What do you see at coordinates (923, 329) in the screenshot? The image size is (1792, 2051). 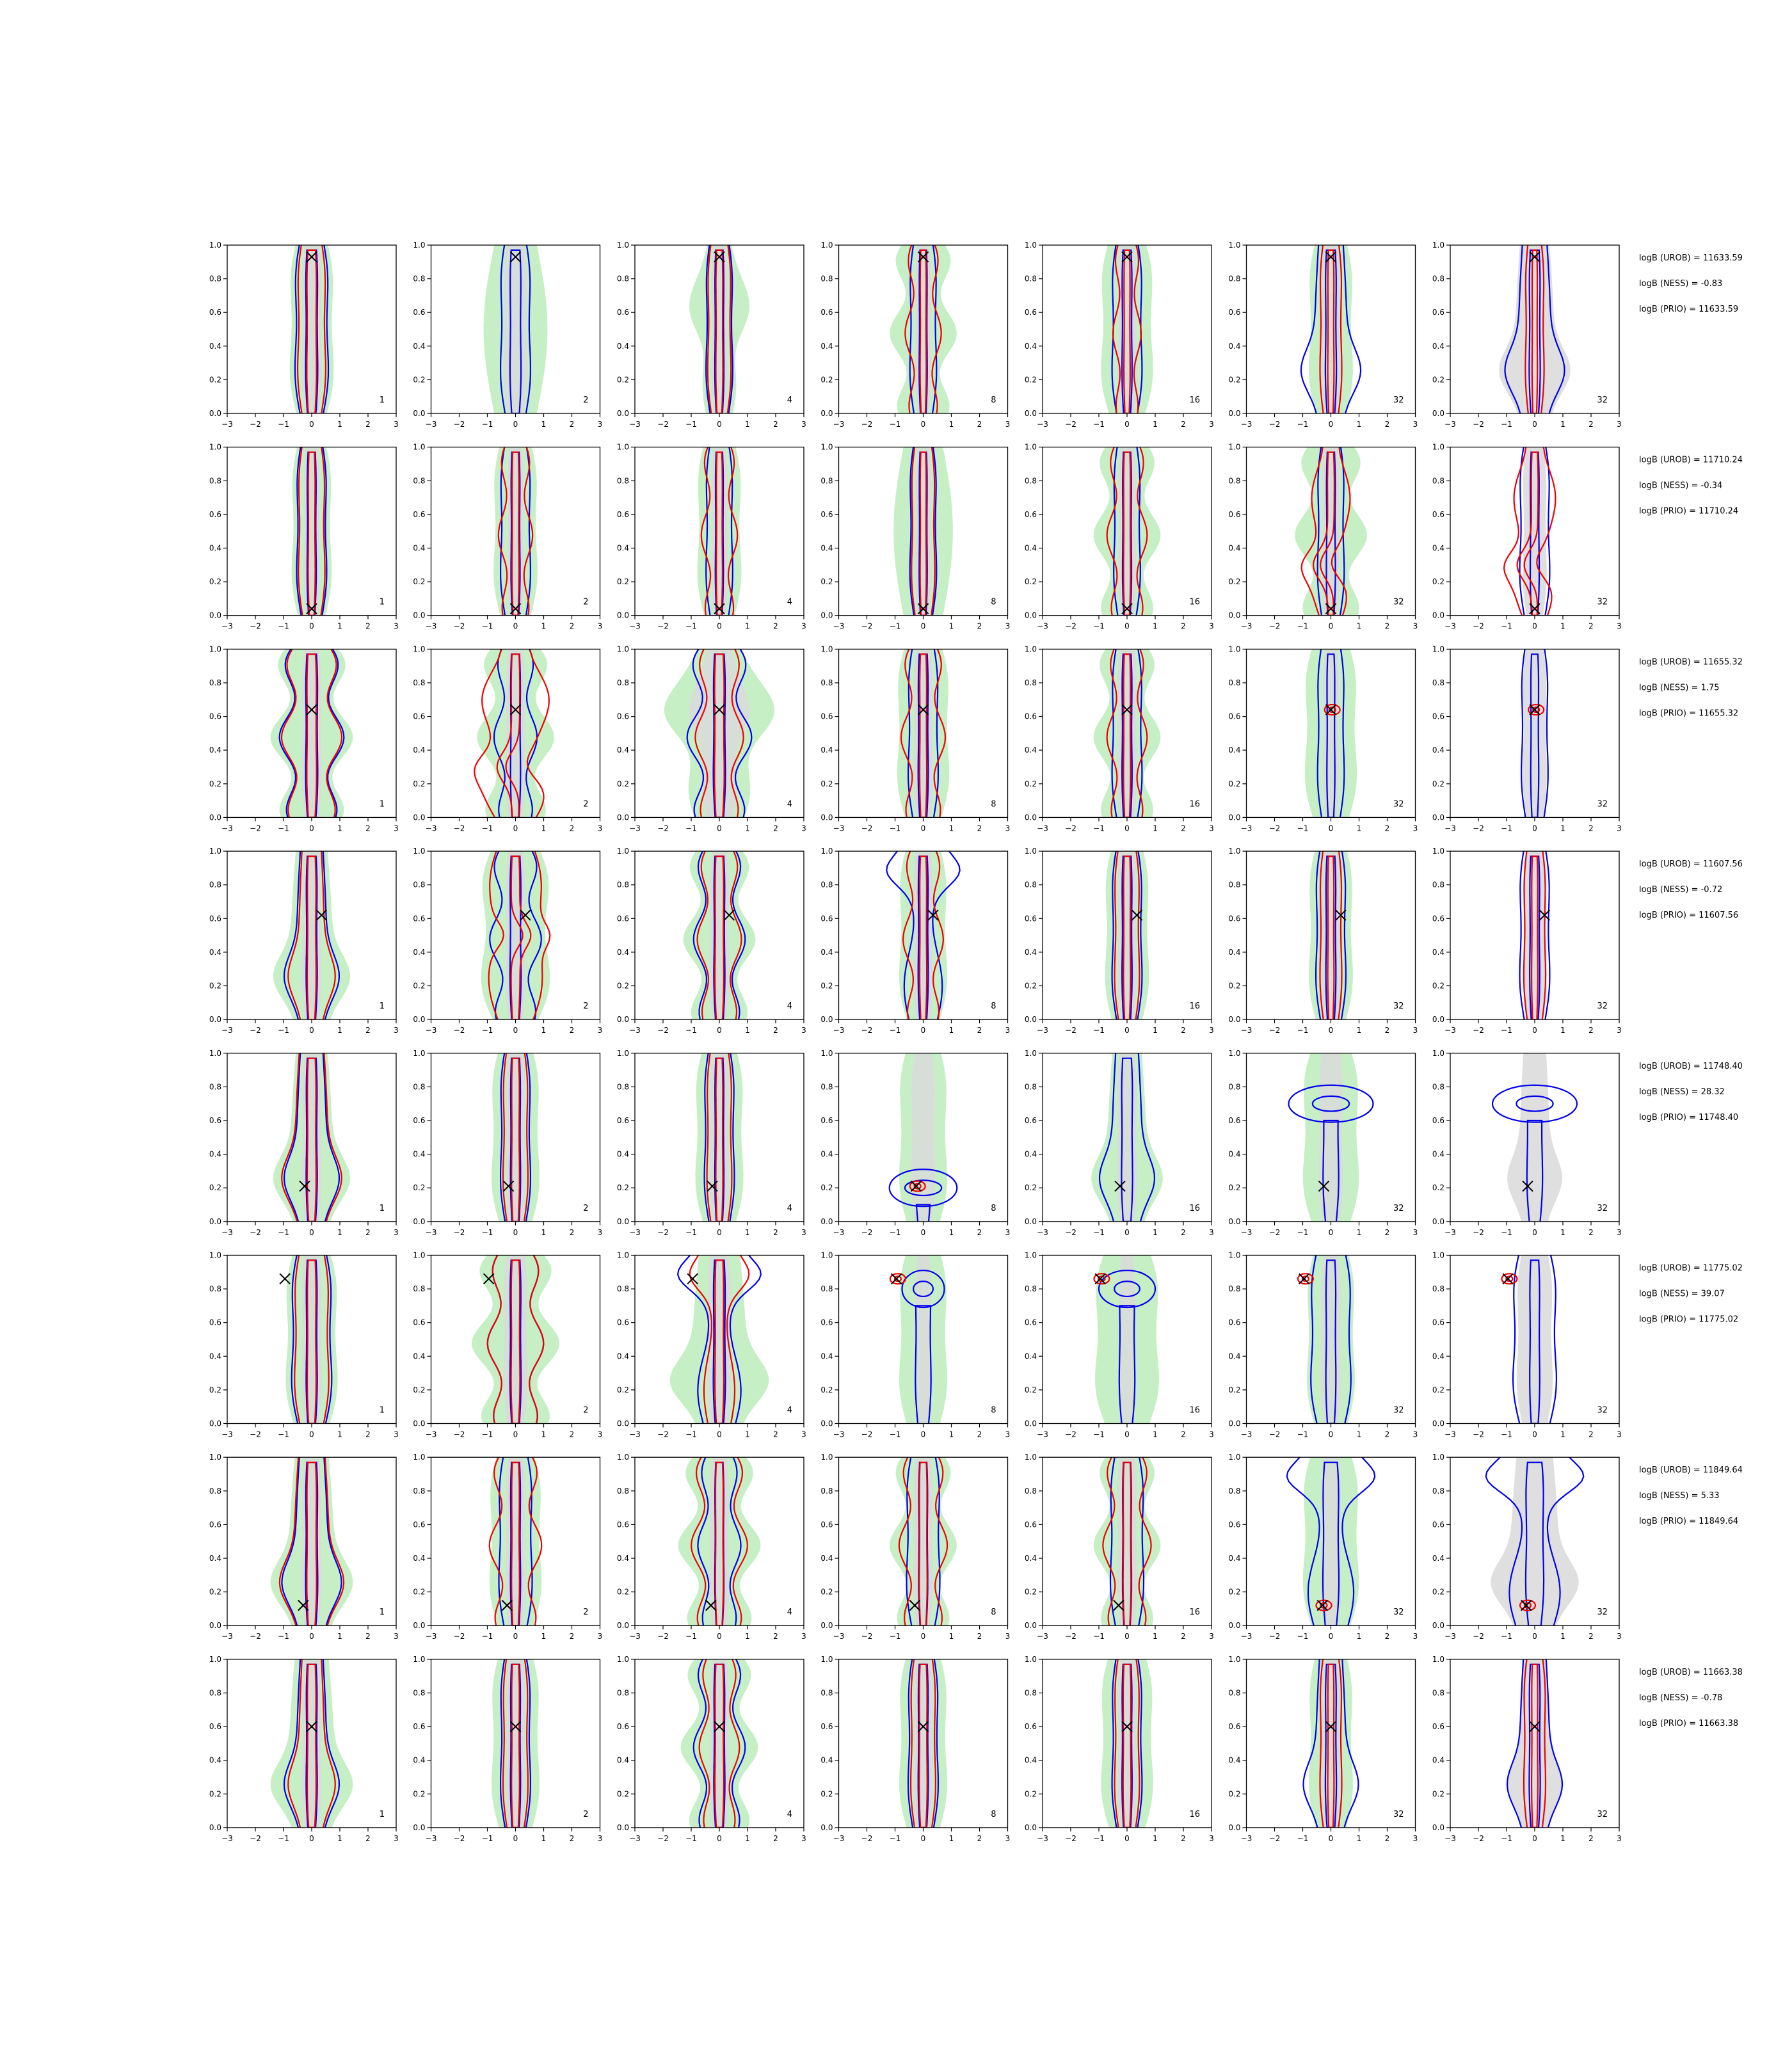 I see `red-contour-outer` at bounding box center [923, 329].